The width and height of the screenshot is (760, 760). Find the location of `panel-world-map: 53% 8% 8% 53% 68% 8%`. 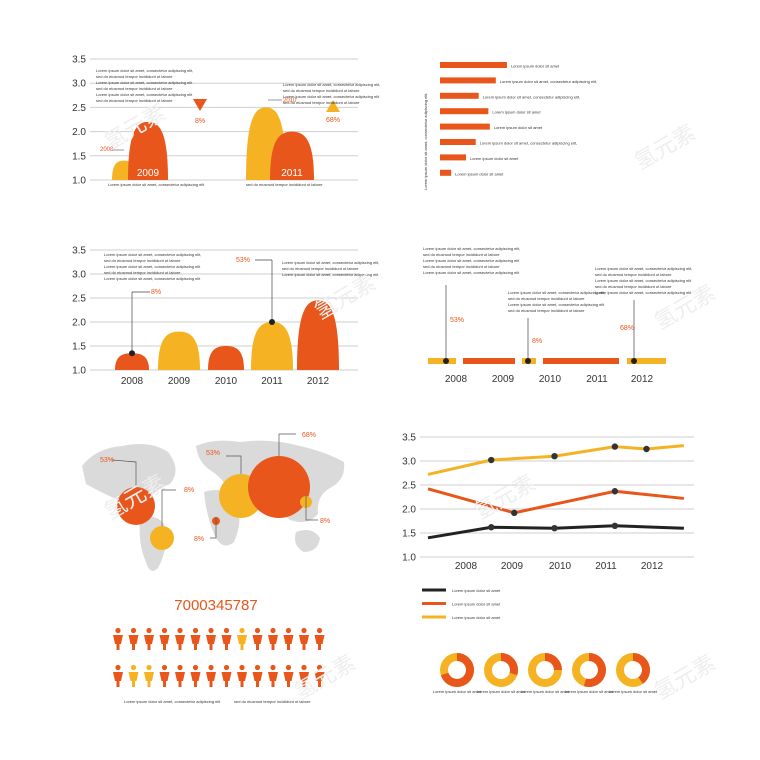

panel-world-map: 53% 8% 8% 53% 68% 8% is located at coordinates (213, 501).